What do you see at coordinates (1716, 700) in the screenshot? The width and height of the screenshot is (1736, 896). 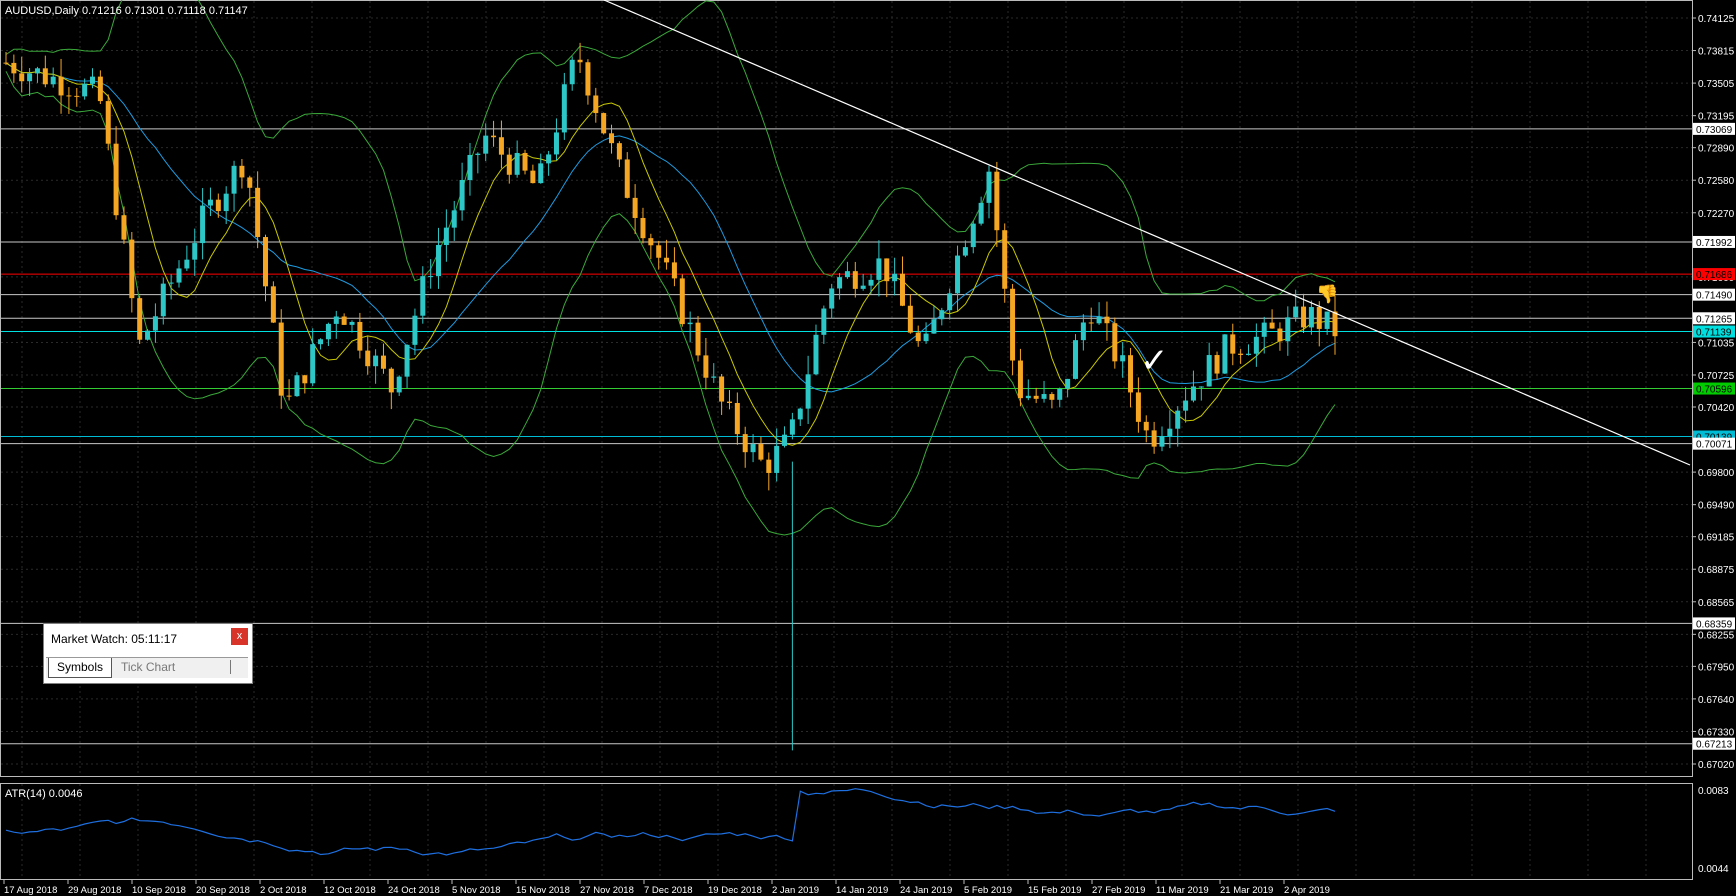 I see `price-tick-label: 0.67640` at bounding box center [1716, 700].